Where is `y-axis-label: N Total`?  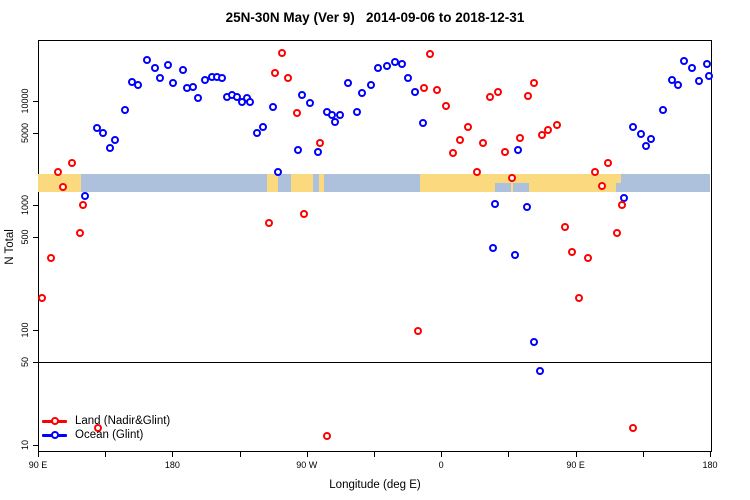 y-axis-label: N Total is located at coordinates (10, 247).